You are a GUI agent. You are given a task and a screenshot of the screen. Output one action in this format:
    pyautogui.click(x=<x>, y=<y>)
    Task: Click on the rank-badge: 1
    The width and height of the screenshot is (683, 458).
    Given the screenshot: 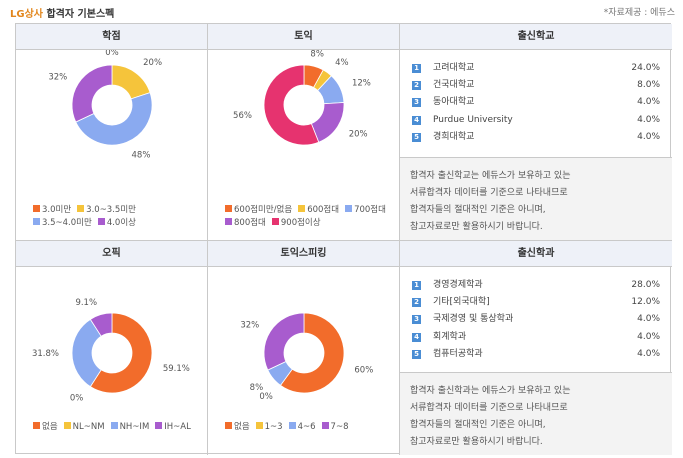 What is the action you would take?
    pyautogui.click(x=416, y=285)
    